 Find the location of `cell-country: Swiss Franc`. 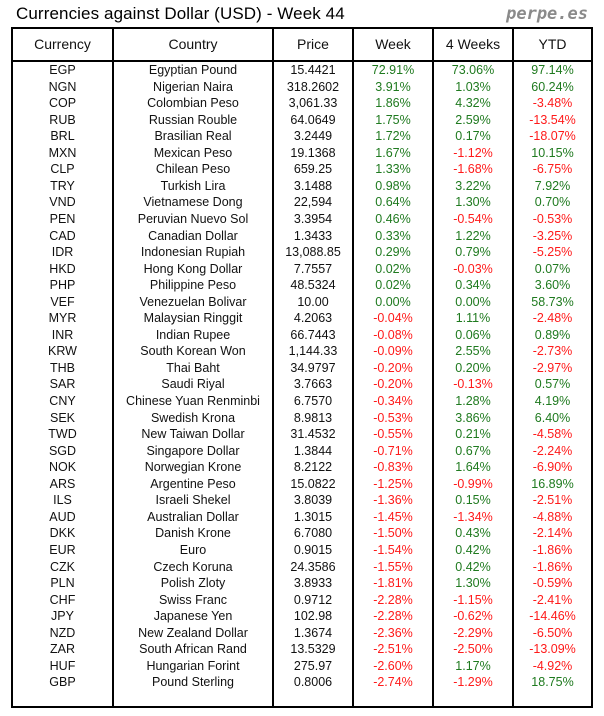

cell-country: Swiss Franc is located at coordinates (193, 599).